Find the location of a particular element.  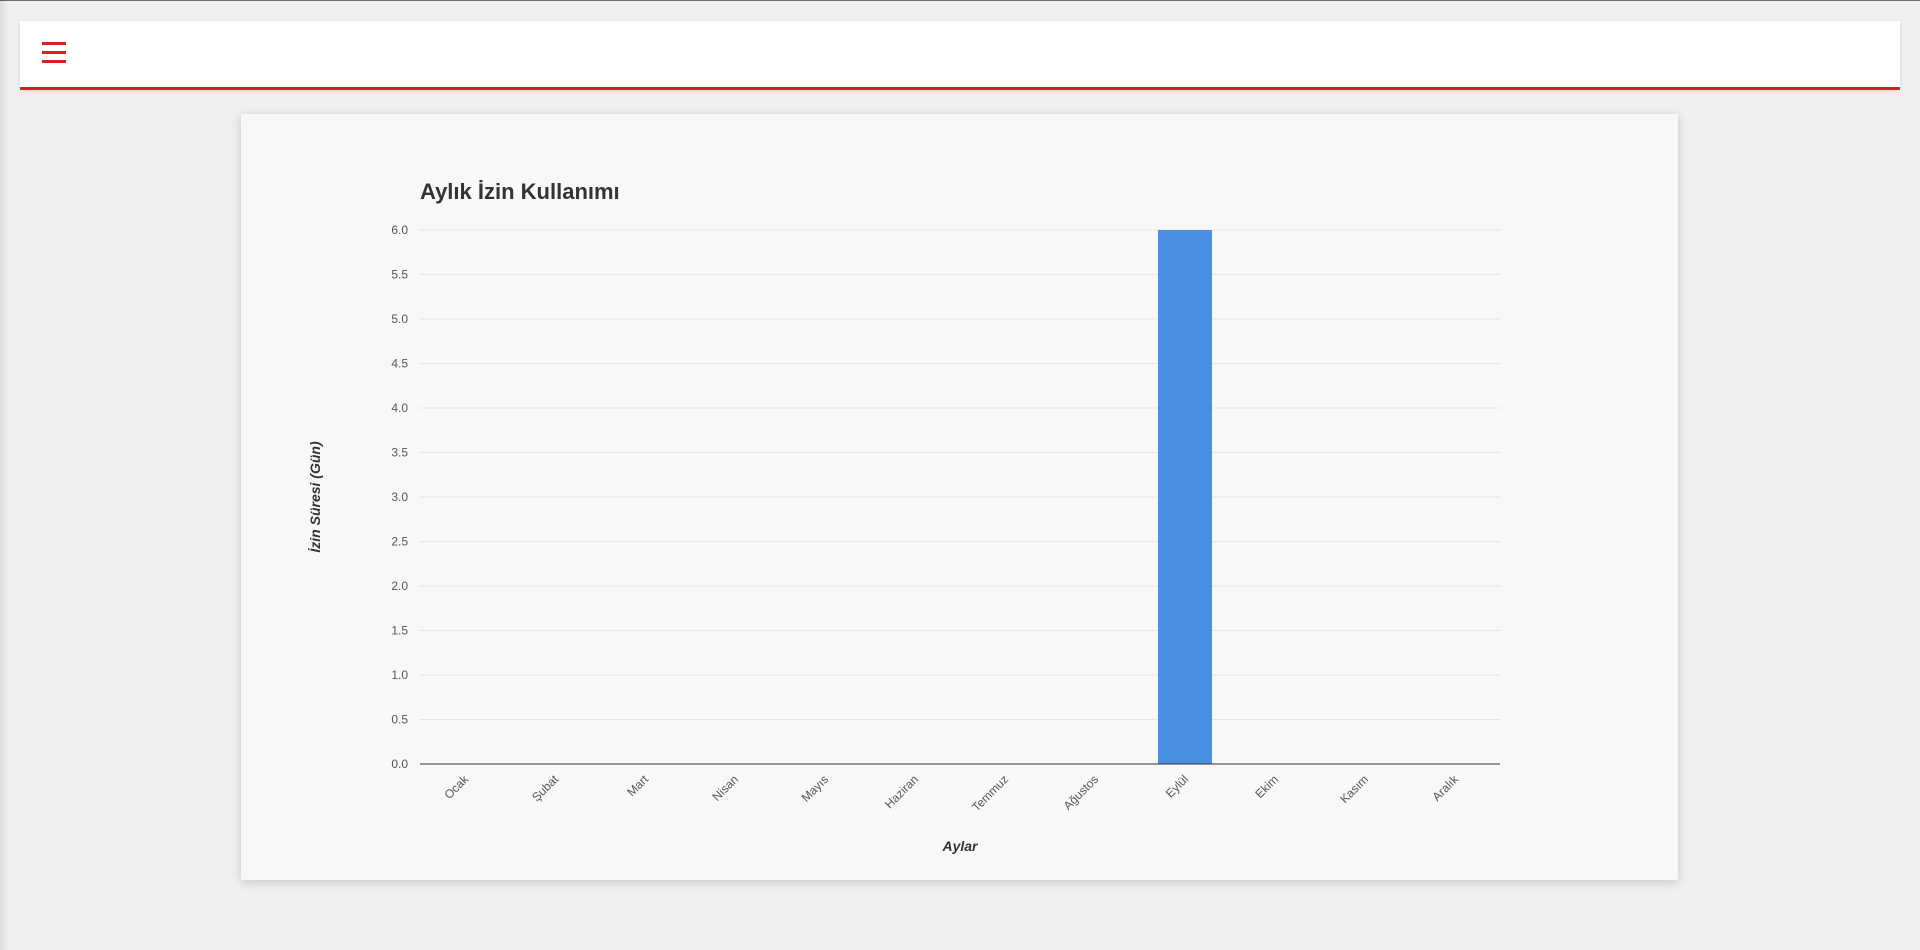

top-header-bar is located at coordinates (960, 55).